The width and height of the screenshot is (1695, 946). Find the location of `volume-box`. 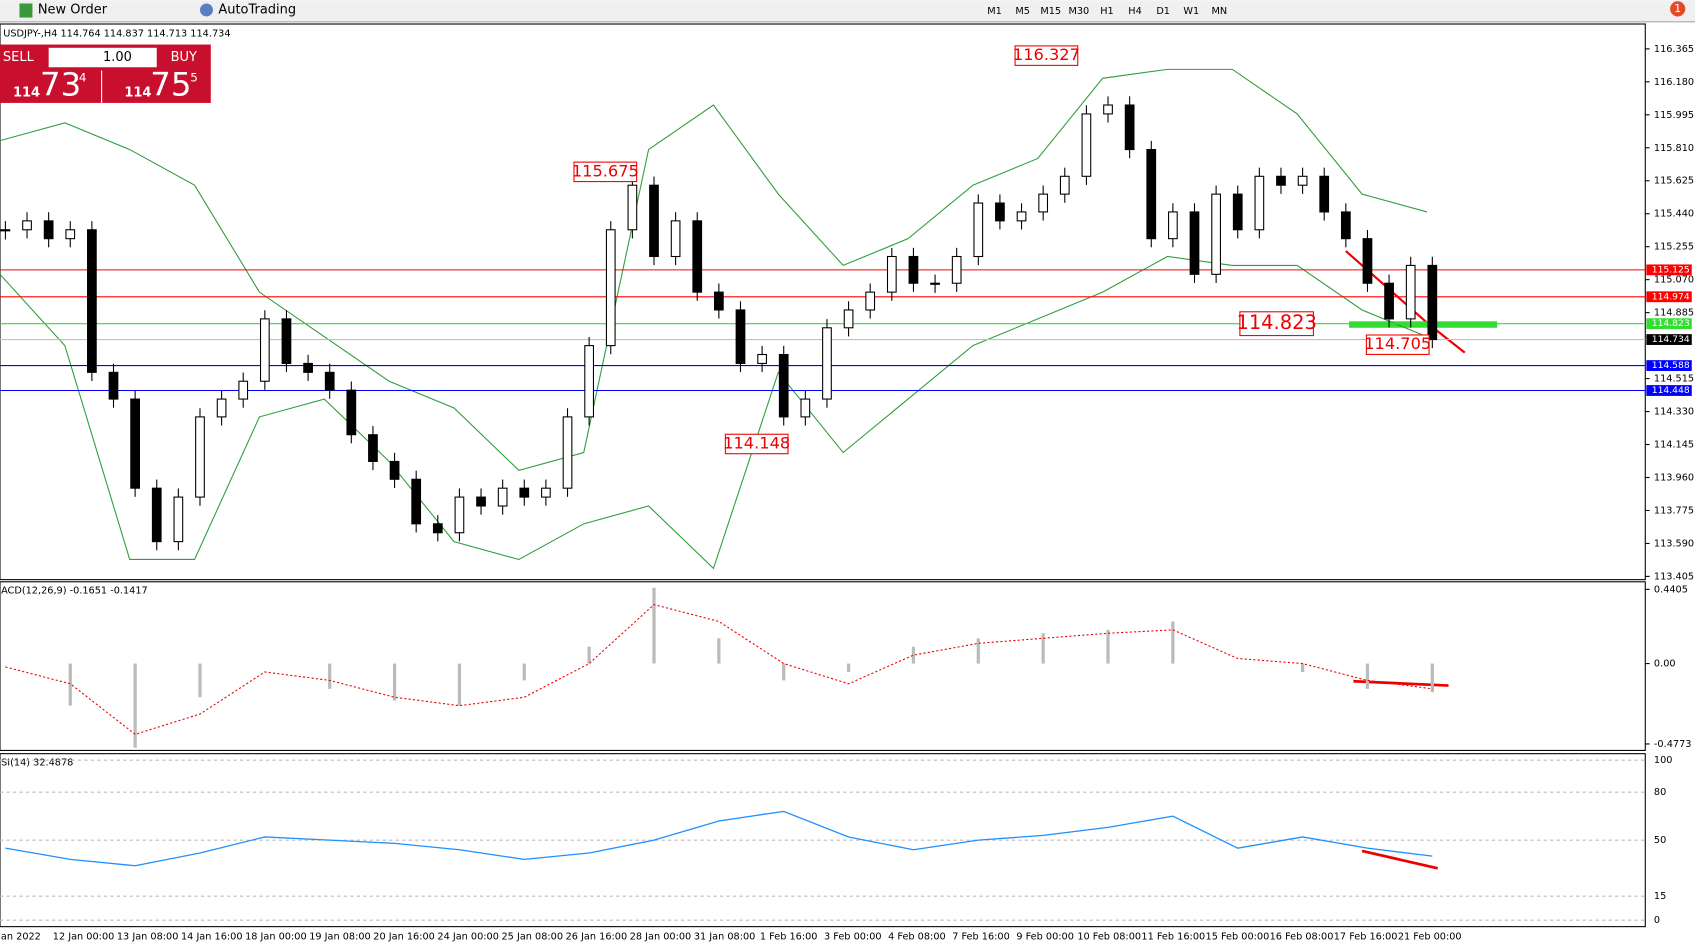

volume-box is located at coordinates (102, 57).